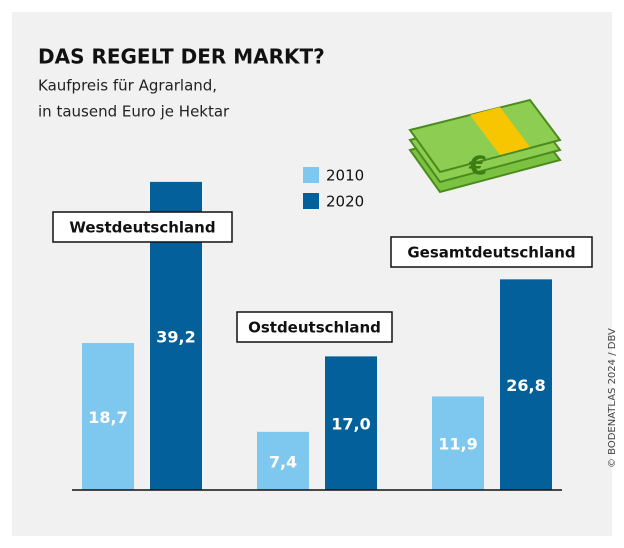 This screenshot has height=548, width=624. What do you see at coordinates (175, 336) in the screenshot?
I see `value-label: 39,2` at bounding box center [175, 336].